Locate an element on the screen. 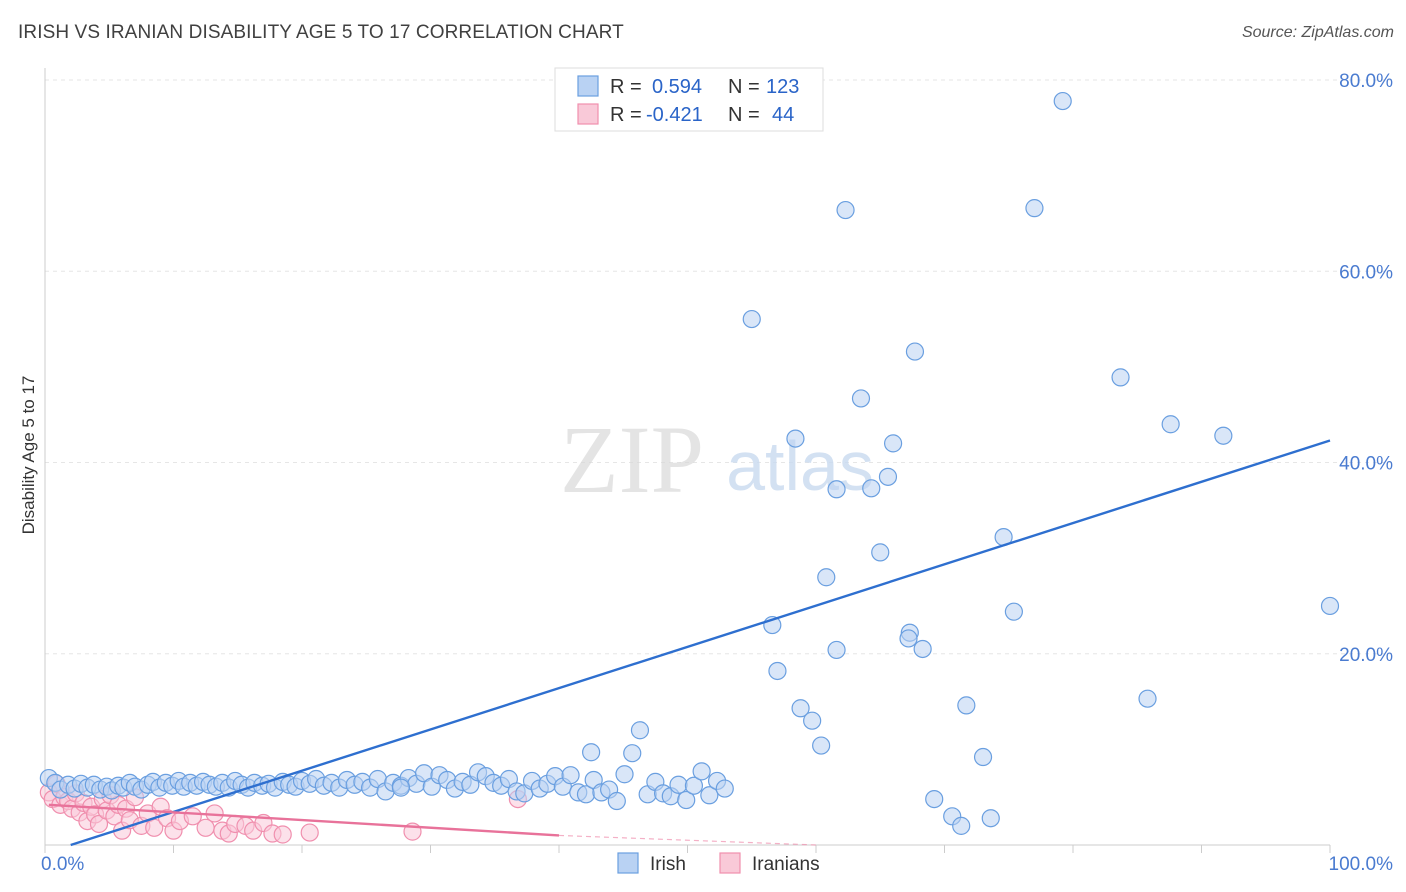 The width and height of the screenshot is (1406, 892). iranians-trend-extension is located at coordinates (687, 840).